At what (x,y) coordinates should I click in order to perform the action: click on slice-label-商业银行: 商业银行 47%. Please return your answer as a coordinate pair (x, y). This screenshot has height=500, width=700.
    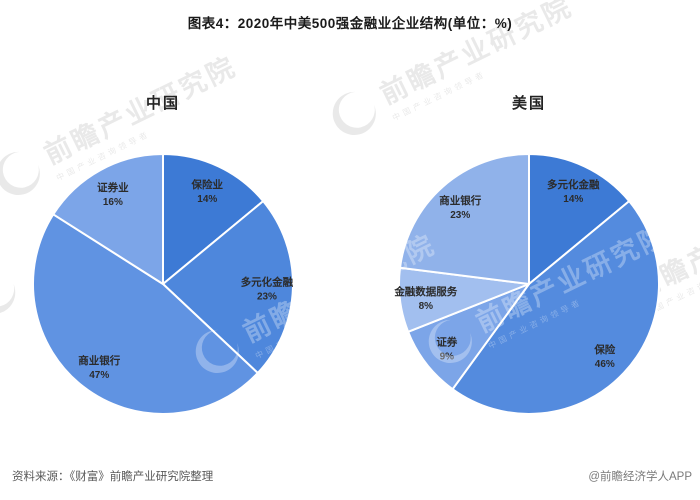
    Looking at the image, I should click on (99, 367).